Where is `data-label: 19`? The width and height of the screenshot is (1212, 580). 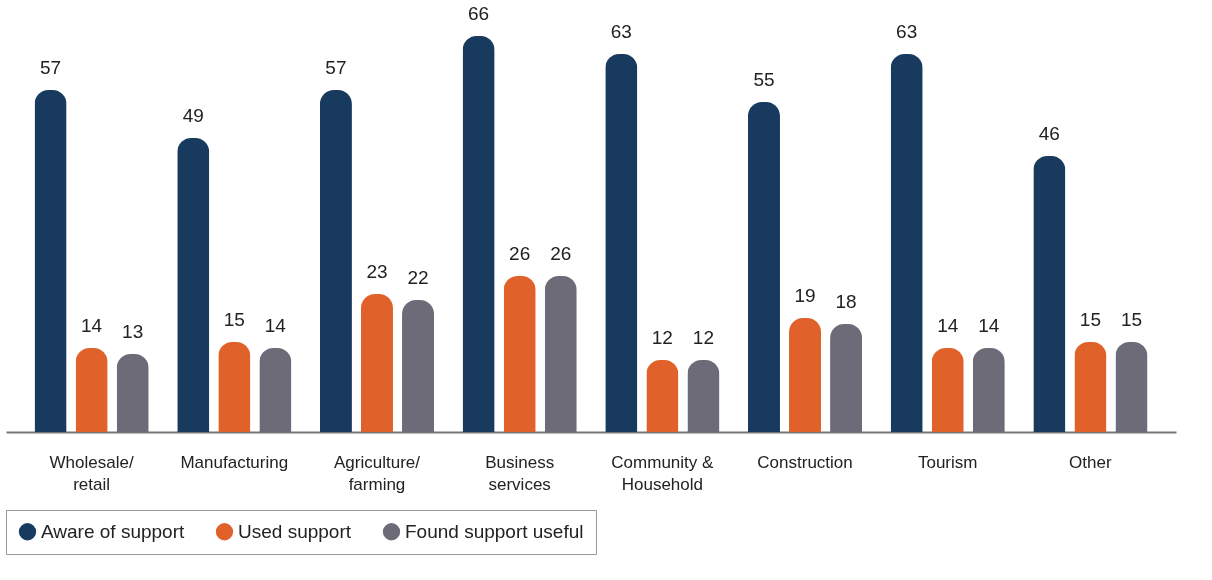 data-label: 19 is located at coordinates (805, 295).